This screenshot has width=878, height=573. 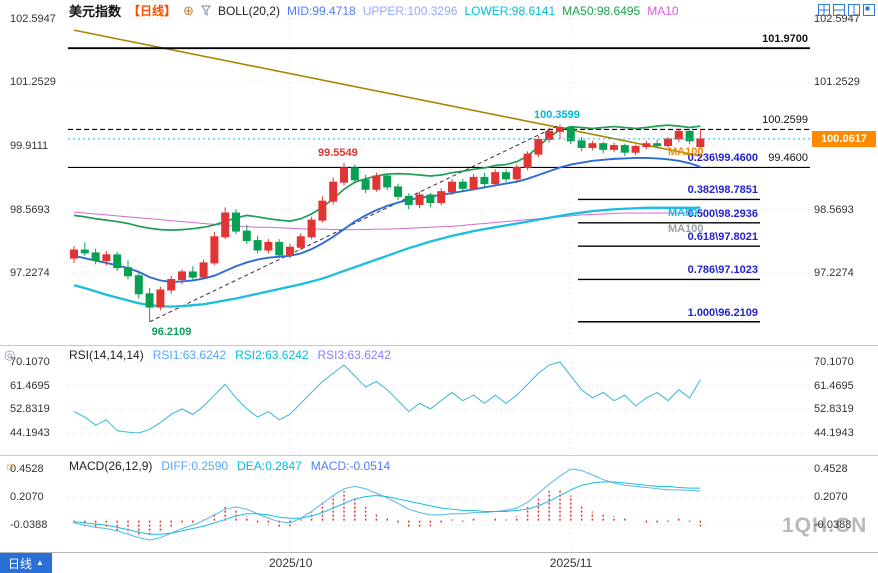 I want to click on rsi-axis-label-left: 70.1070, so click(x=30, y=361).